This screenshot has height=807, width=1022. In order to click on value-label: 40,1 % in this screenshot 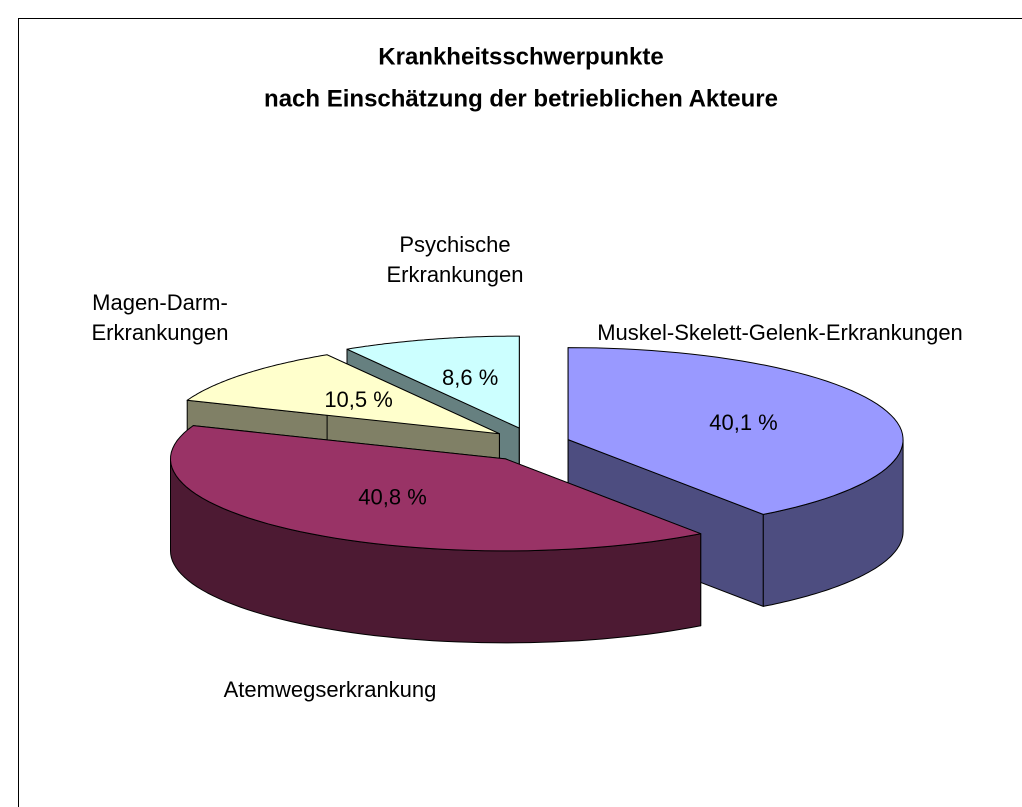, I will do `click(743, 422)`.